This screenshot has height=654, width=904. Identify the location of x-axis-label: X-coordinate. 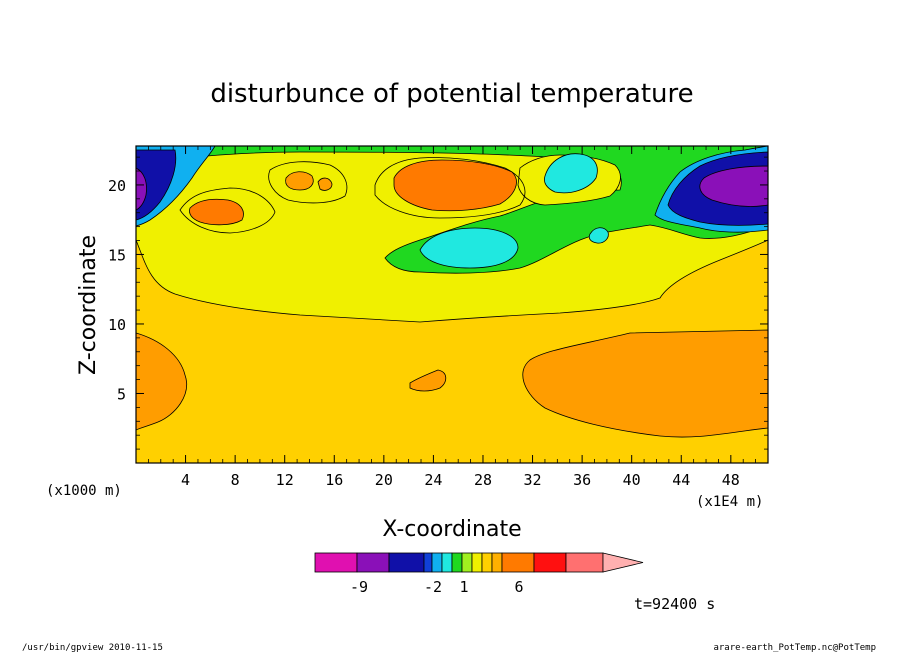
(451, 529).